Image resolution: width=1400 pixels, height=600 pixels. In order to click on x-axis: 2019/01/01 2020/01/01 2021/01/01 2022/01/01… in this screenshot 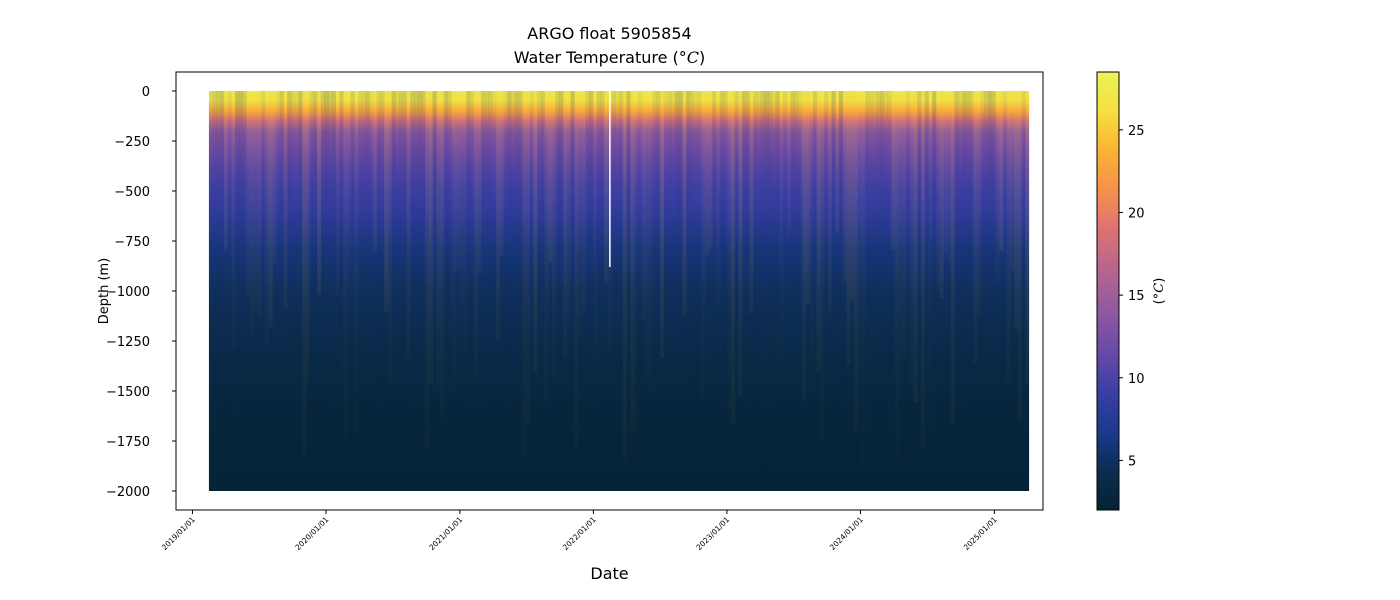, I will do `click(579, 531)`.